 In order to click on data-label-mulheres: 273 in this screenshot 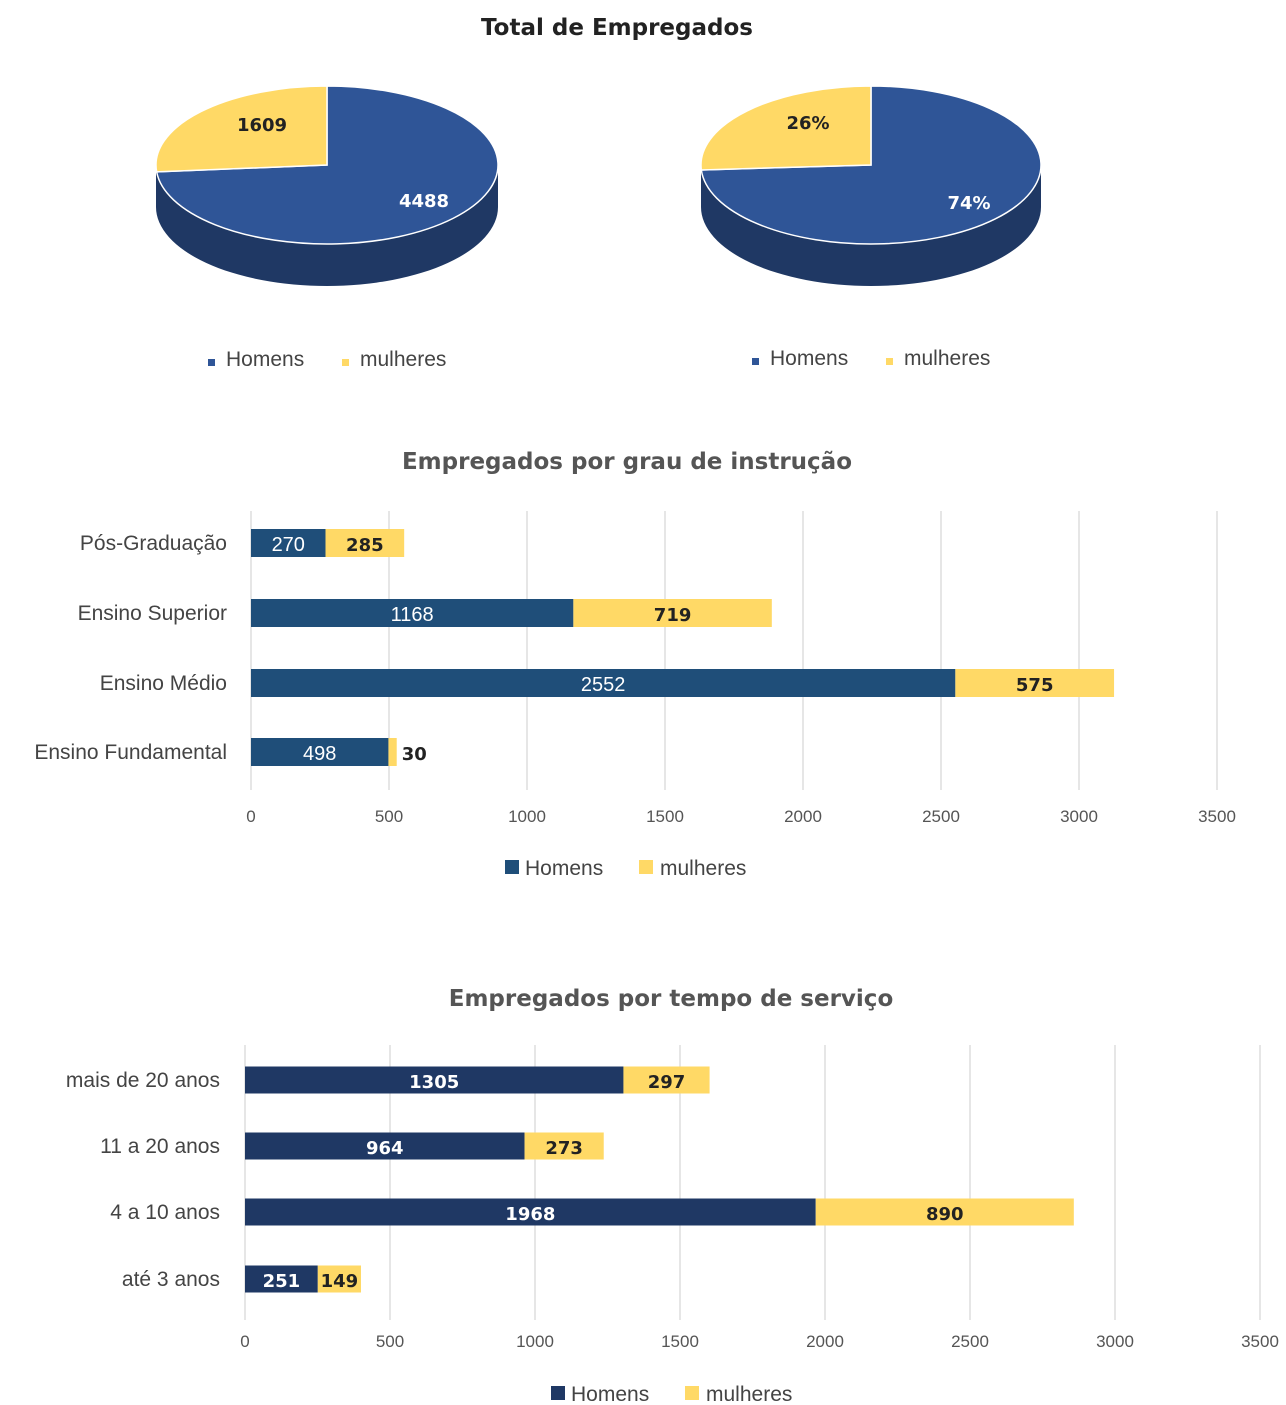, I will do `click(564, 1148)`.